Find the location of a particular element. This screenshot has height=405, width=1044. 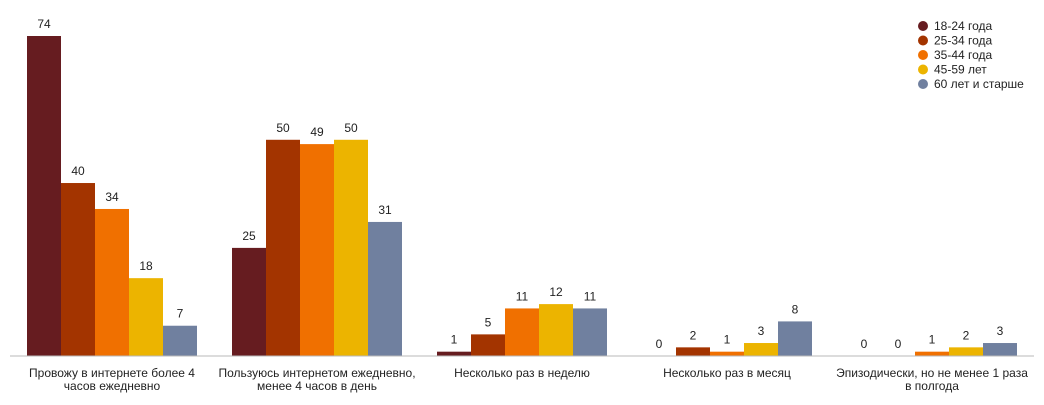

value-label-5-5: 3 is located at coordinates (1000, 331).